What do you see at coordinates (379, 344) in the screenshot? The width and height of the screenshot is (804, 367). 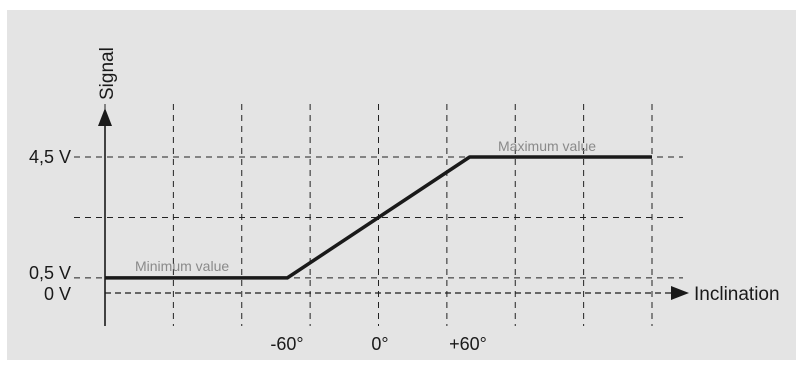 I see `x-tick-label-0: 0°` at bounding box center [379, 344].